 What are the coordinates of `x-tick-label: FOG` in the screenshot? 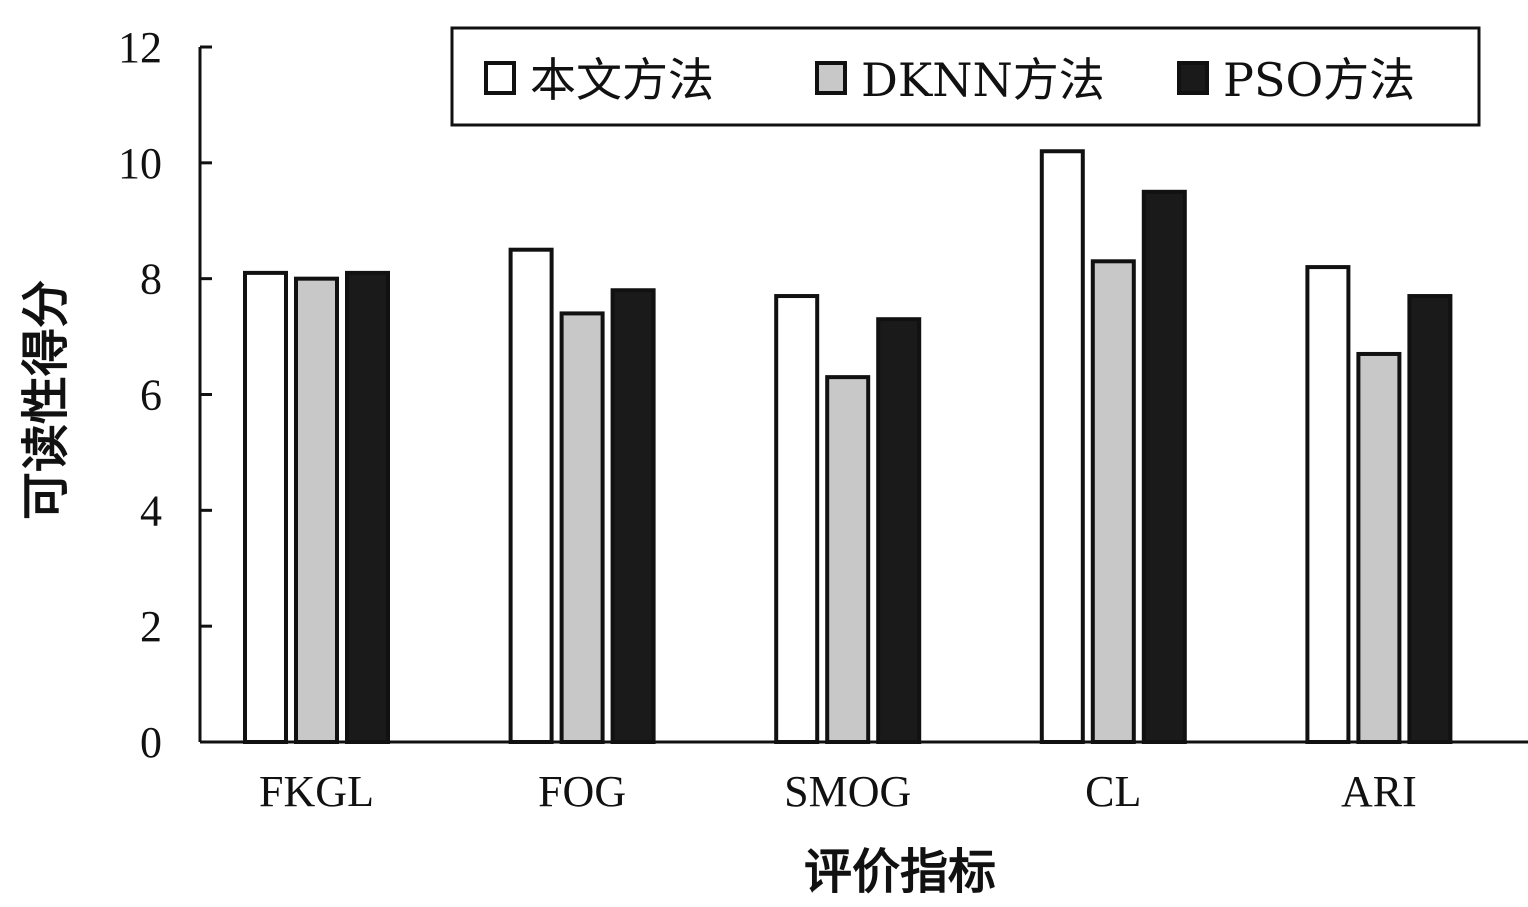 It's located at (582, 791).